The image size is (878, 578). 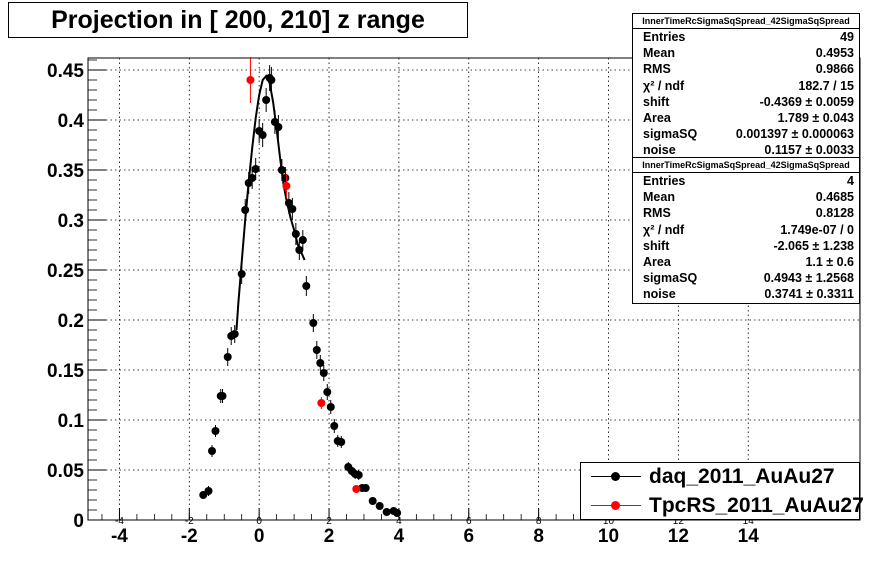 What do you see at coordinates (189, 521) in the screenshot?
I see `x-tick-label-inner: -2` at bounding box center [189, 521].